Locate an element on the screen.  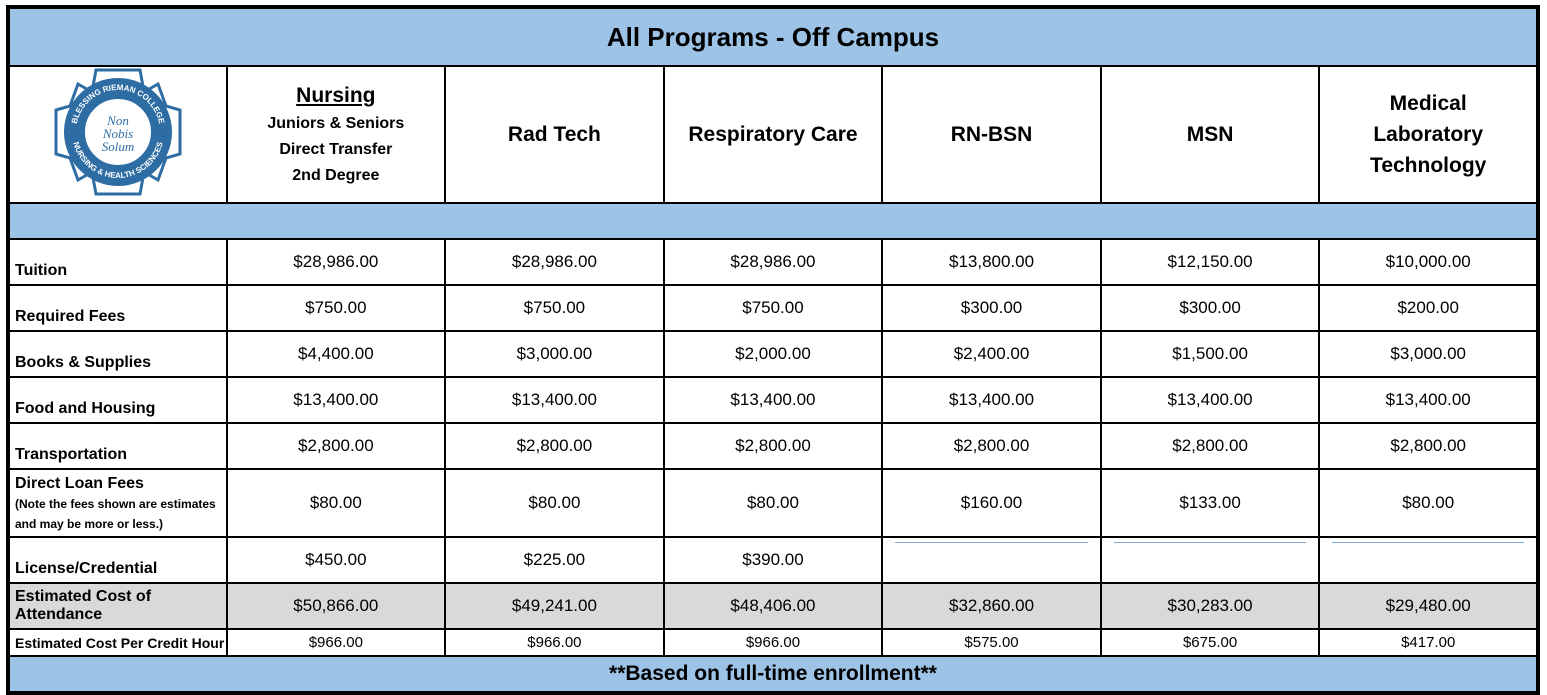
cost-cell: $48,406.00 is located at coordinates (773, 606).